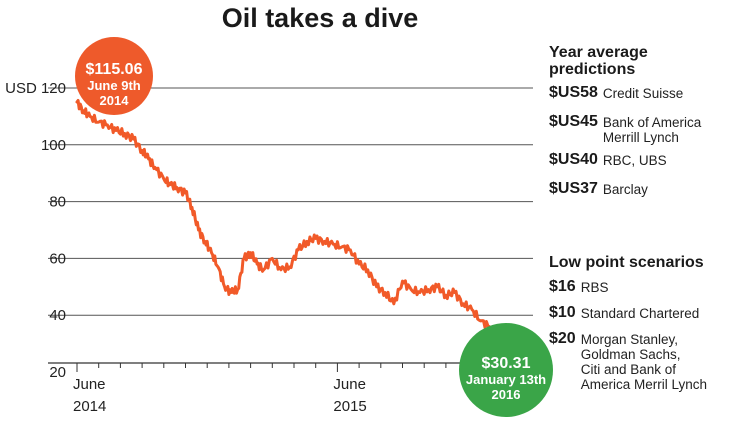 The height and width of the screenshot is (432, 729). I want to click on prediction-barclay: $US37 Barclay, so click(598, 189).